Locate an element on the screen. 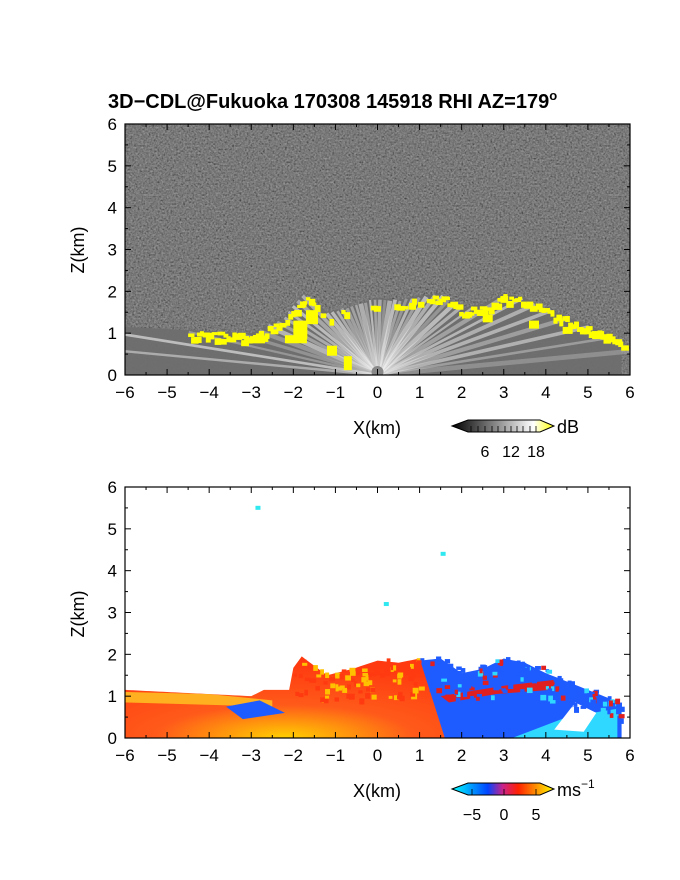  colorbar1-tick-label: 6 is located at coordinates (485, 452).